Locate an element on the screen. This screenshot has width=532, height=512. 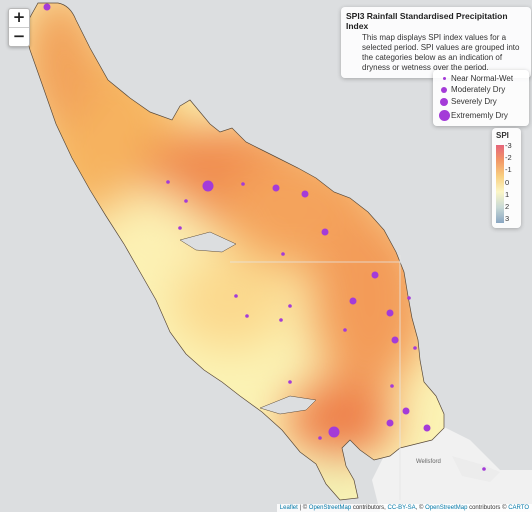
spi-tick: 1 is located at coordinates (507, 194).